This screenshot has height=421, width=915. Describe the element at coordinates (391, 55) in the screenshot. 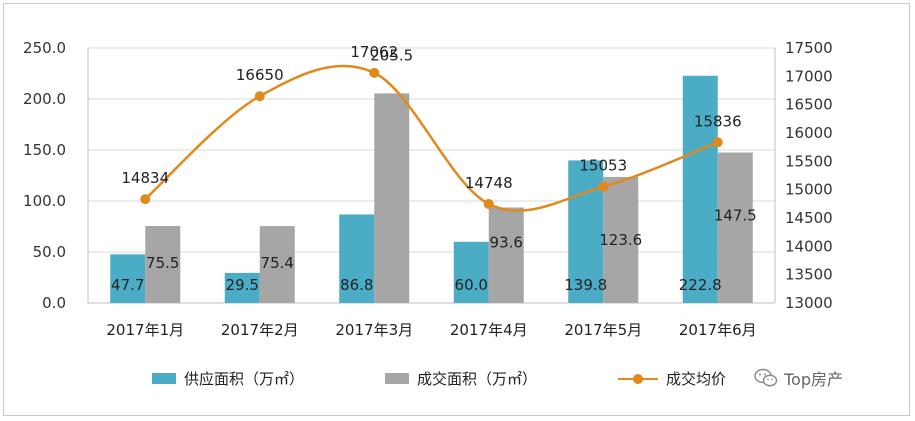

I see `bar-data-label: 205.5` at that location.